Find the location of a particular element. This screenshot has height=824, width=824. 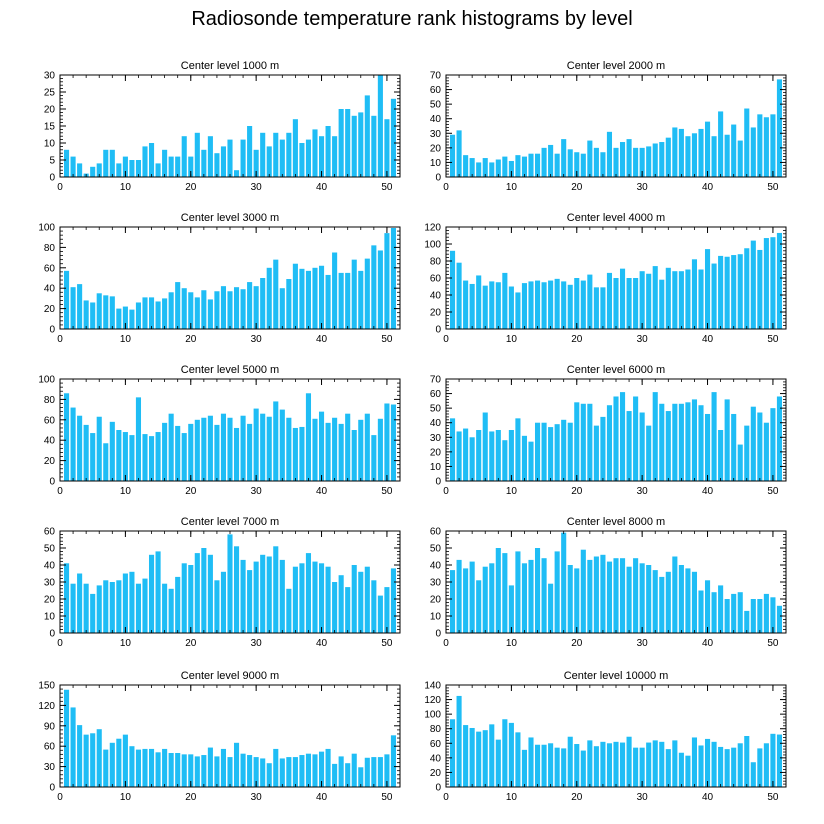

panel-title: Center level 6000 m is located at coordinates (616, 370).